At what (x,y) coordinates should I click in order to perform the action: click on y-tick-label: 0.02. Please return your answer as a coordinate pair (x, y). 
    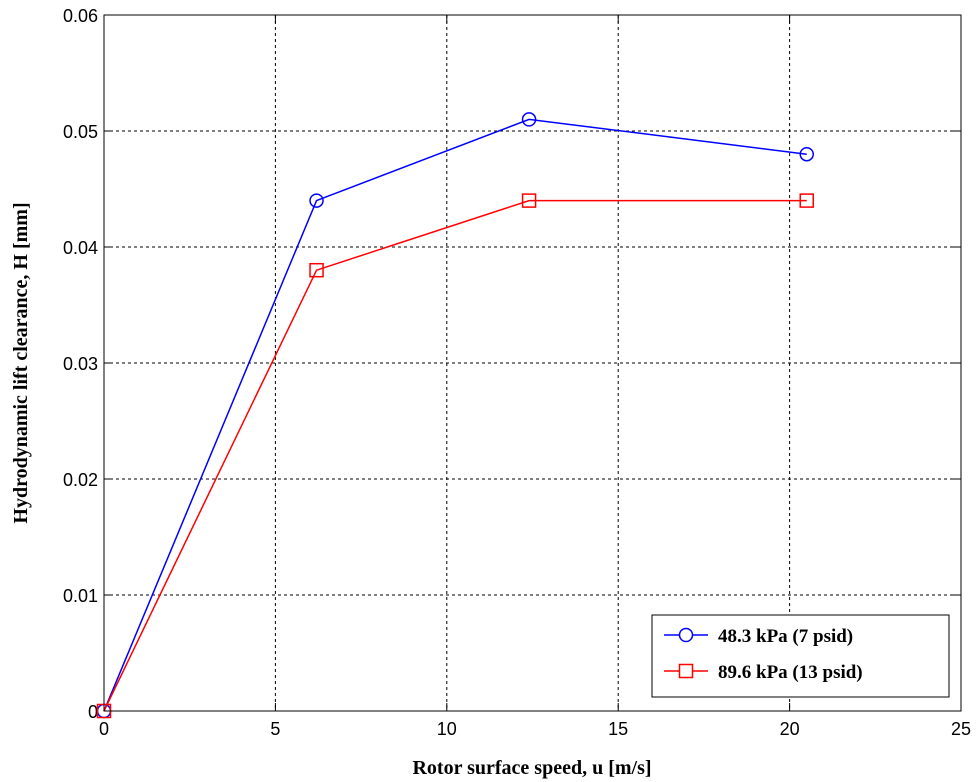
    Looking at the image, I should click on (80, 480).